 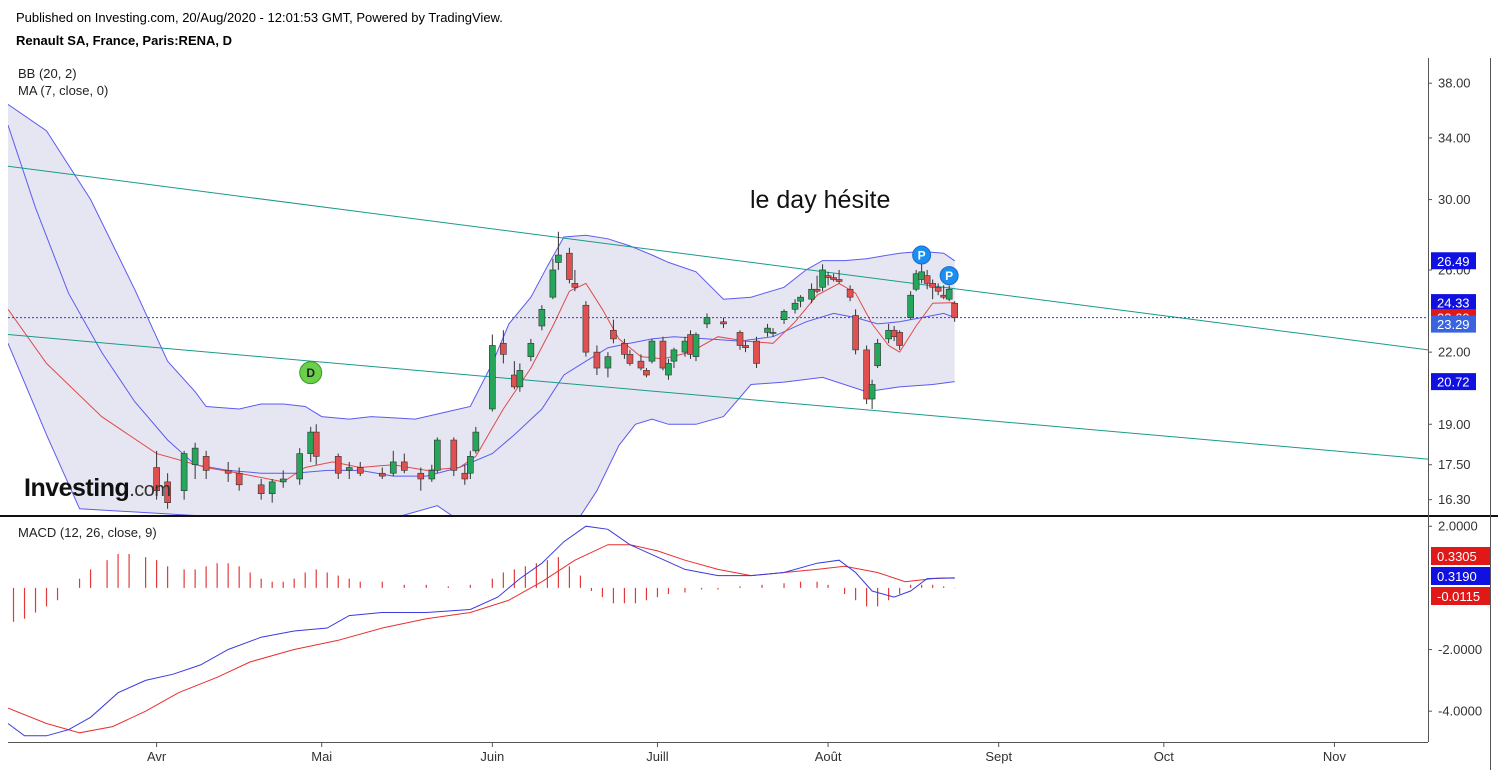 I want to click on y-tick-label: 30.00, so click(x=1454, y=199).